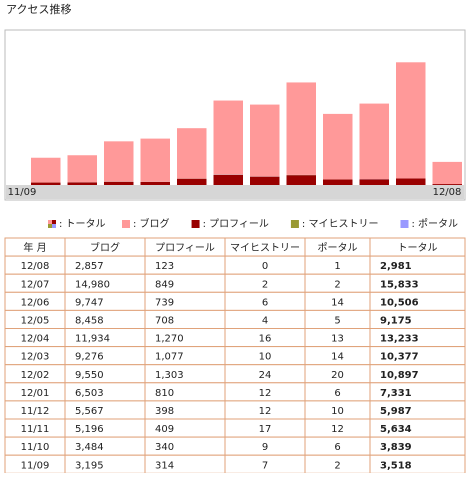 The height and width of the screenshot is (477, 470). What do you see at coordinates (22, 192) in the screenshot?
I see `x-tick-label: 11/09` at bounding box center [22, 192].